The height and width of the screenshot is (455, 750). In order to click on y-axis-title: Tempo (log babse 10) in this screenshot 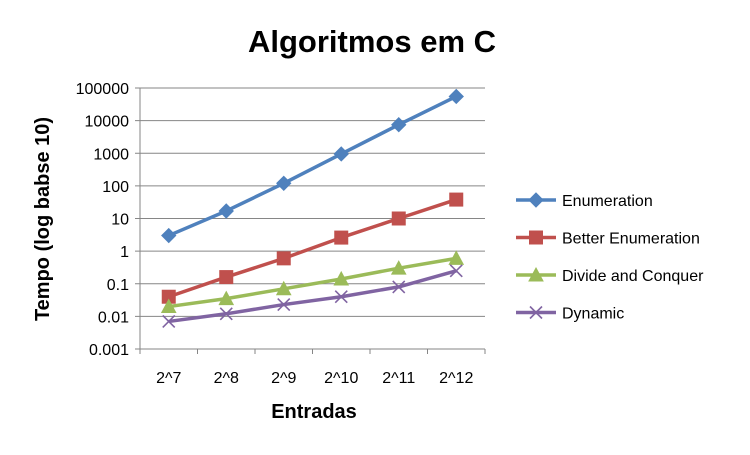, I will do `click(43, 219)`.